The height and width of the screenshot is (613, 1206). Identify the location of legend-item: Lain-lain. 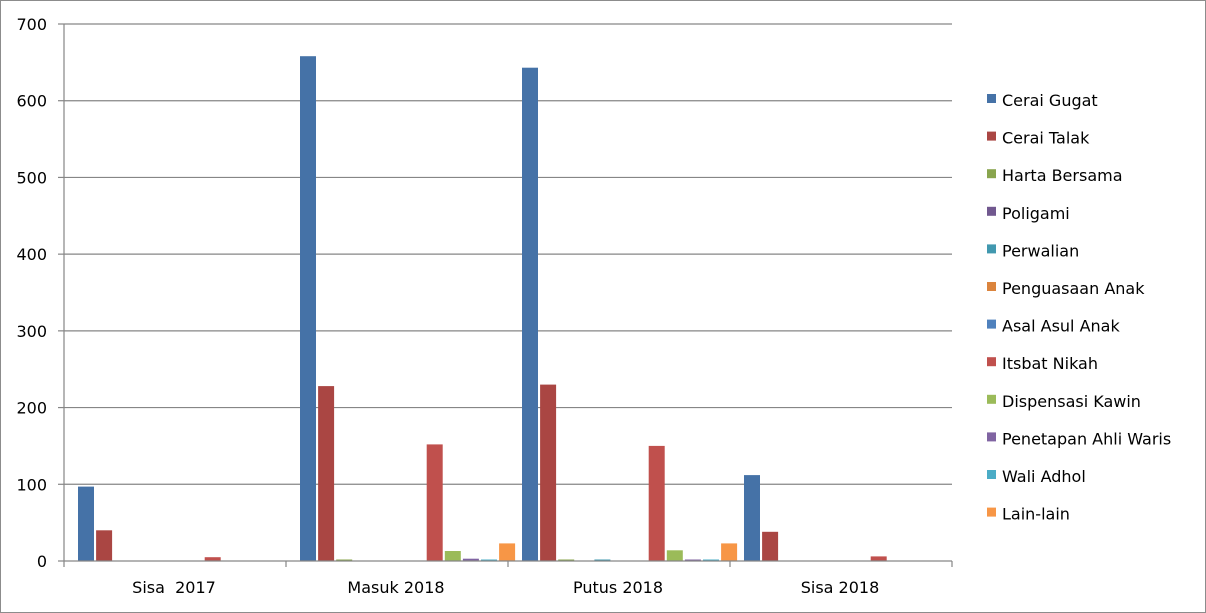
(1028, 514).